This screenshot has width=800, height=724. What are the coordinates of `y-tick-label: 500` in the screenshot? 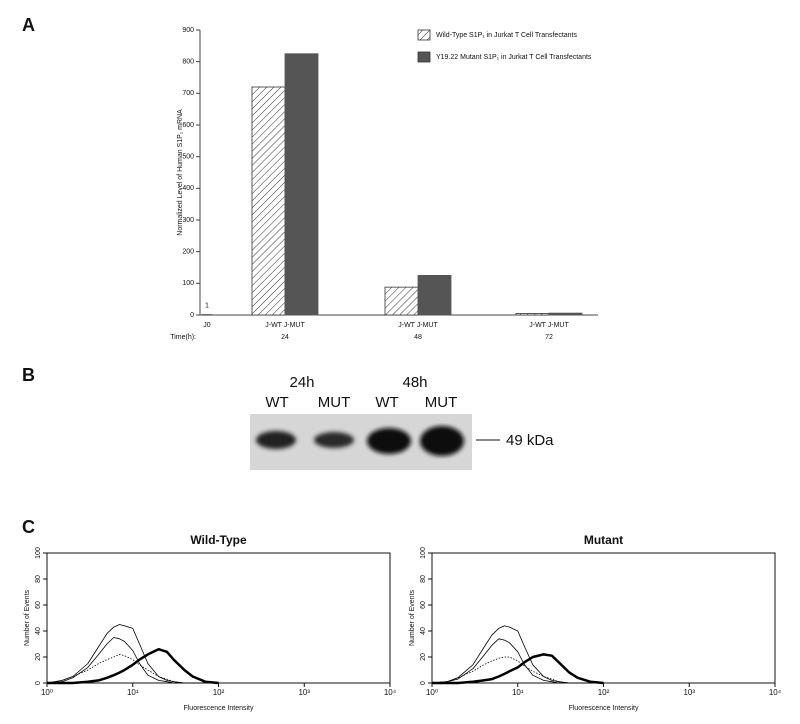 It's located at (188, 157).